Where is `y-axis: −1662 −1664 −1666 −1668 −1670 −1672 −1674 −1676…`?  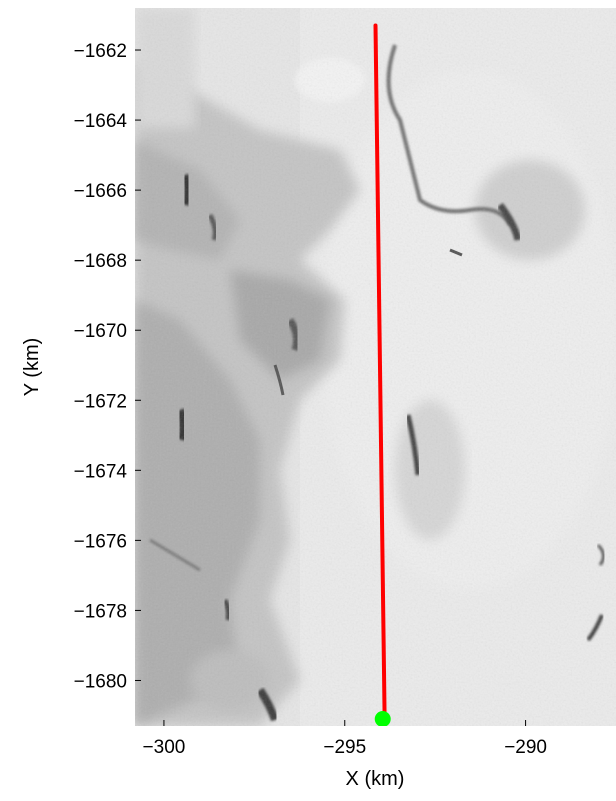 y-axis: −1662 −1664 −1666 −1668 −1670 −1672 −1674 −1676… is located at coordinates (107, 366).